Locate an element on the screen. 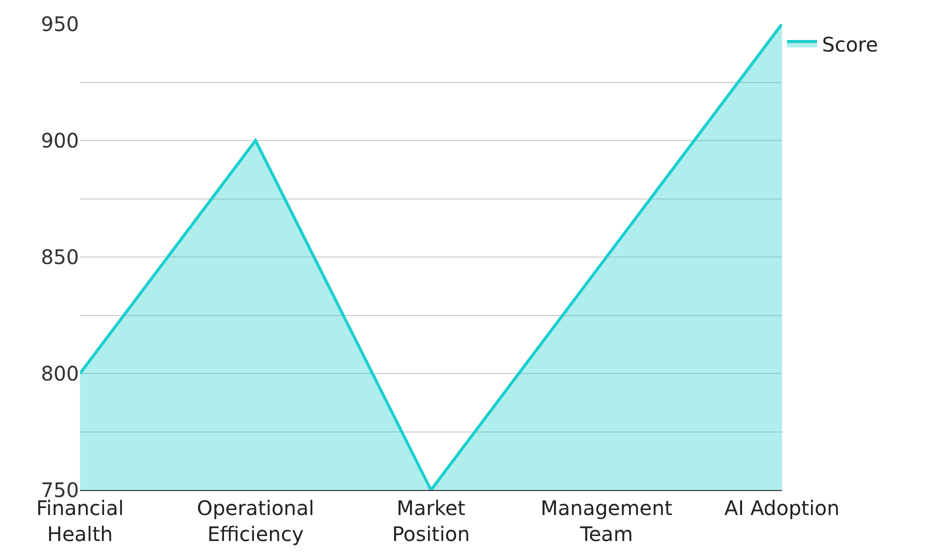 The height and width of the screenshot is (560, 932). x-tick-label: Financial Health is located at coordinates (80, 521).